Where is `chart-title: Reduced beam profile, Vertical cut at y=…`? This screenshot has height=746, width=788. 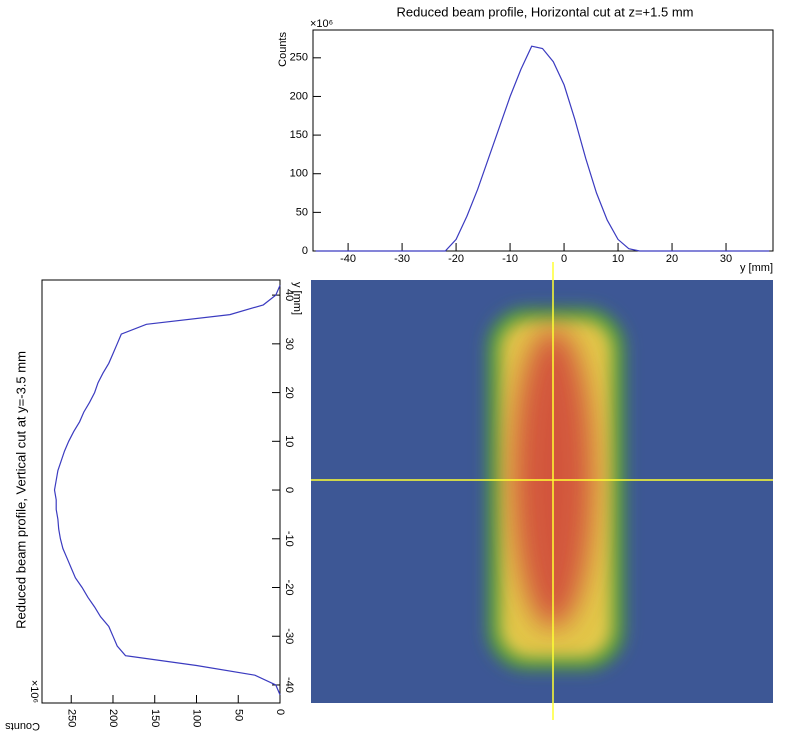 chart-title: Reduced beam profile, Vertical cut at y=… is located at coordinates (20, 490).